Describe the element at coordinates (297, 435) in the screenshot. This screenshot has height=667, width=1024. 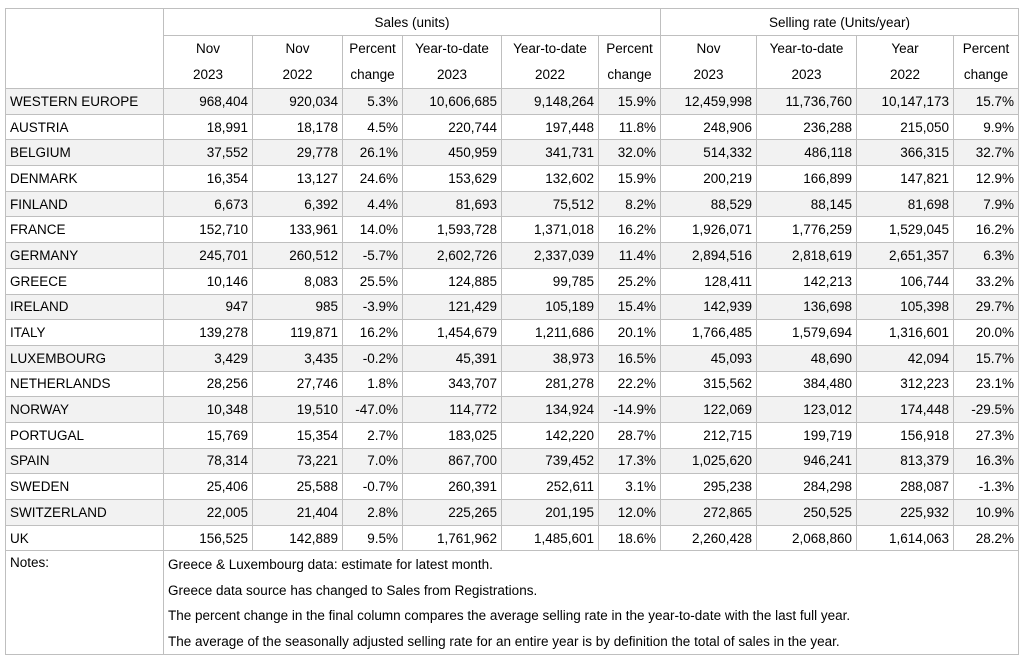
I see `value-cell: 15,354` at that location.